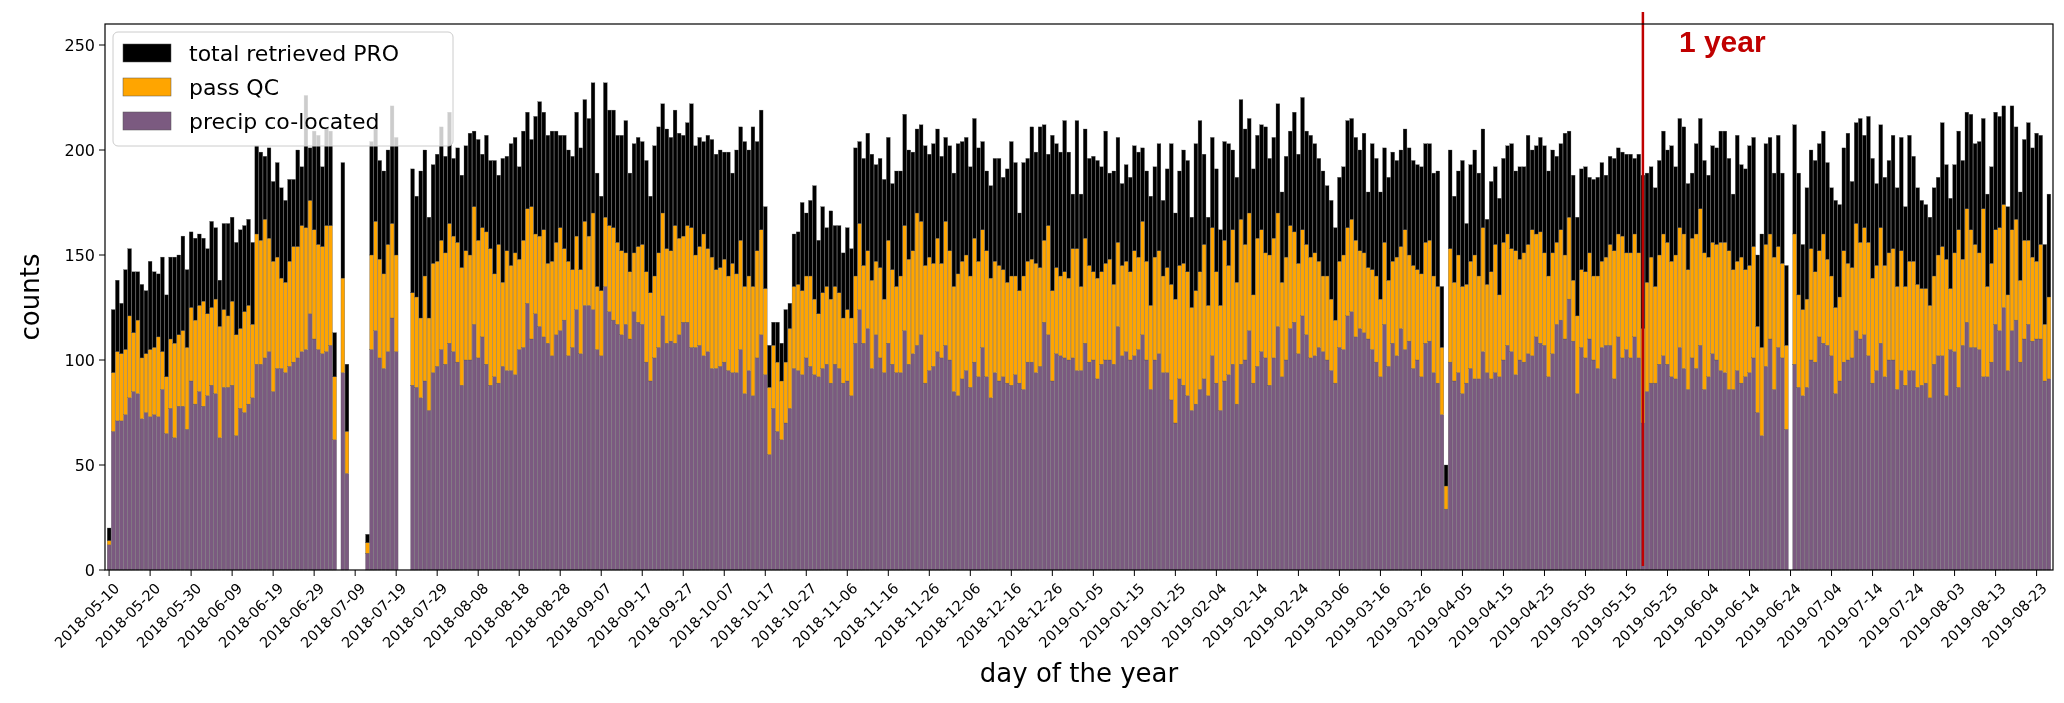  I want to click on y-tick-label: 250, so click(79, 45).